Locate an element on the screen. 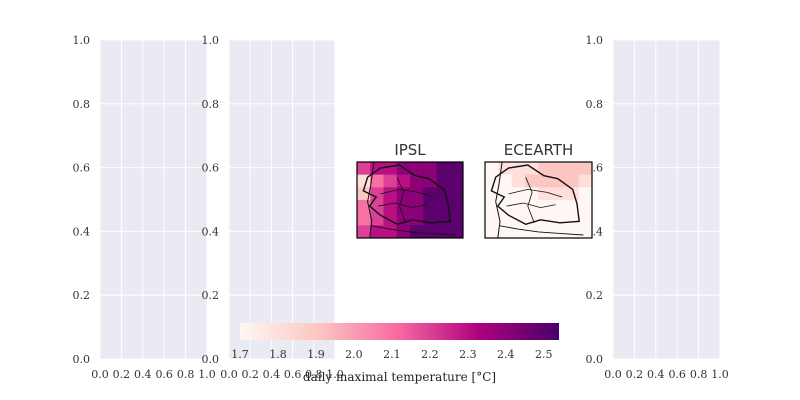 The image size is (800, 400). country-outline is located at coordinates (407, 195).